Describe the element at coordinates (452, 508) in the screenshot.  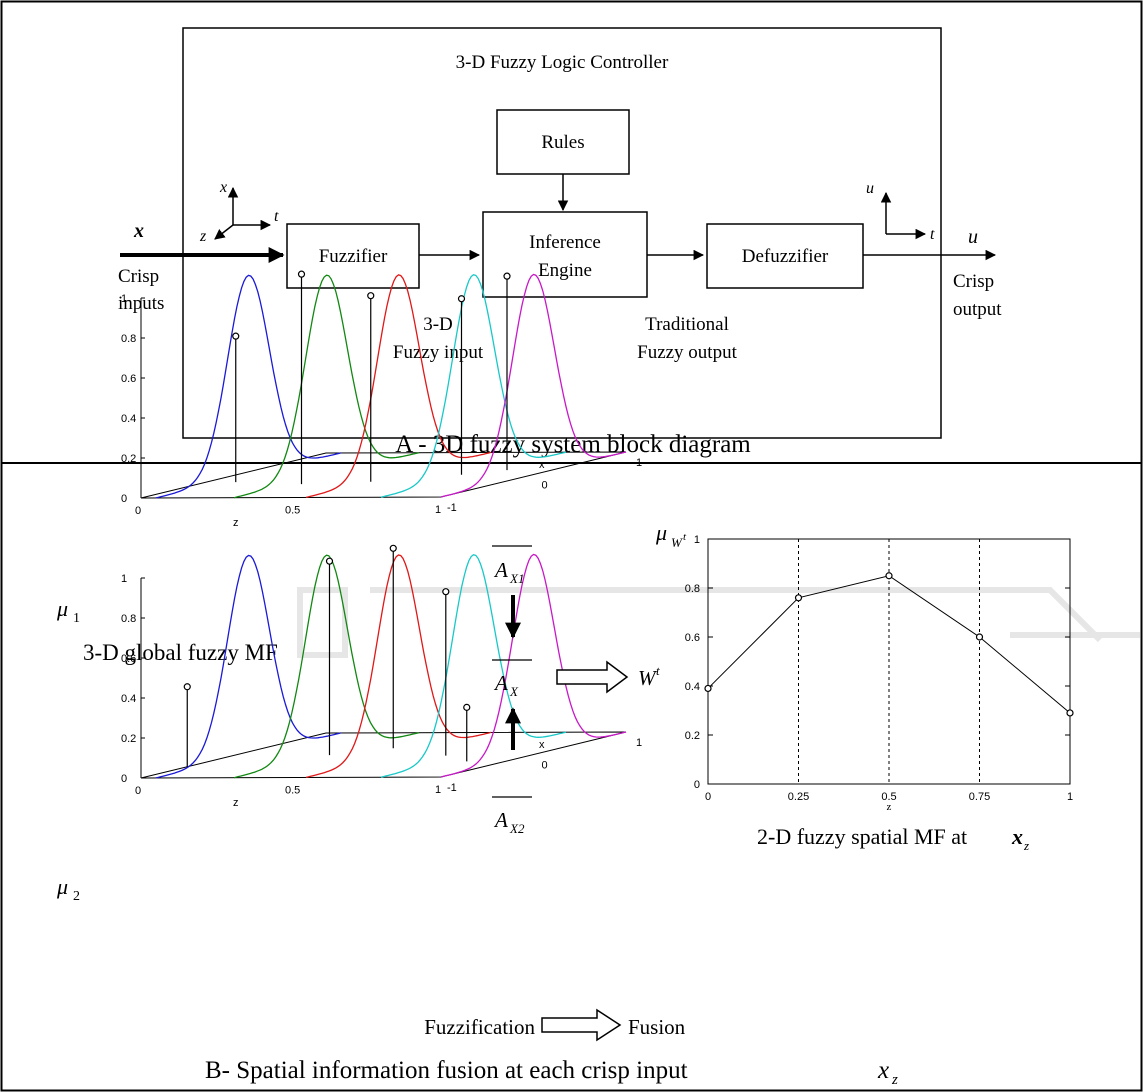
I see `top-xtick: -1` at that location.